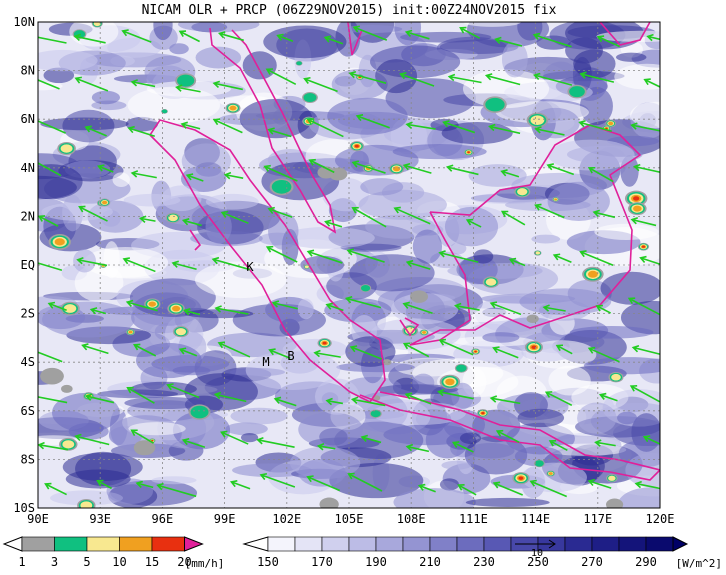 This screenshot has width=726, height=575. What do you see at coordinates (28, 411) in the screenshot?
I see `lat-label: 6S` at bounding box center [28, 411].